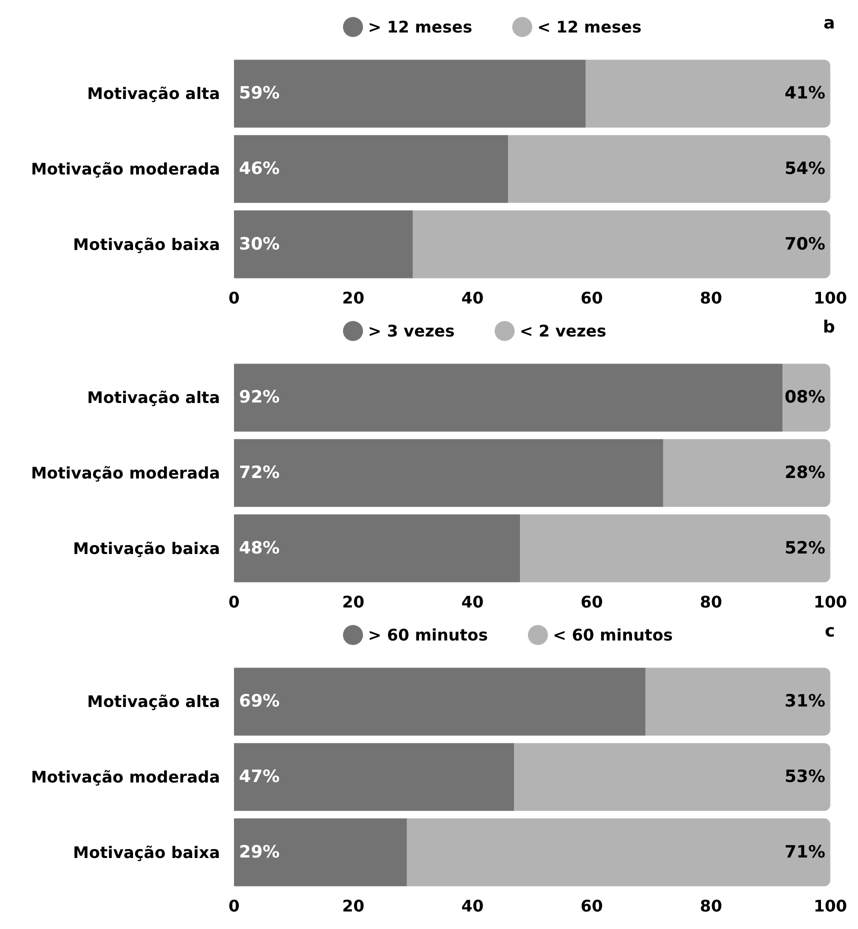 This screenshot has width=858, height=929. I want to click on legend-label: > 12 meses, so click(420, 27).